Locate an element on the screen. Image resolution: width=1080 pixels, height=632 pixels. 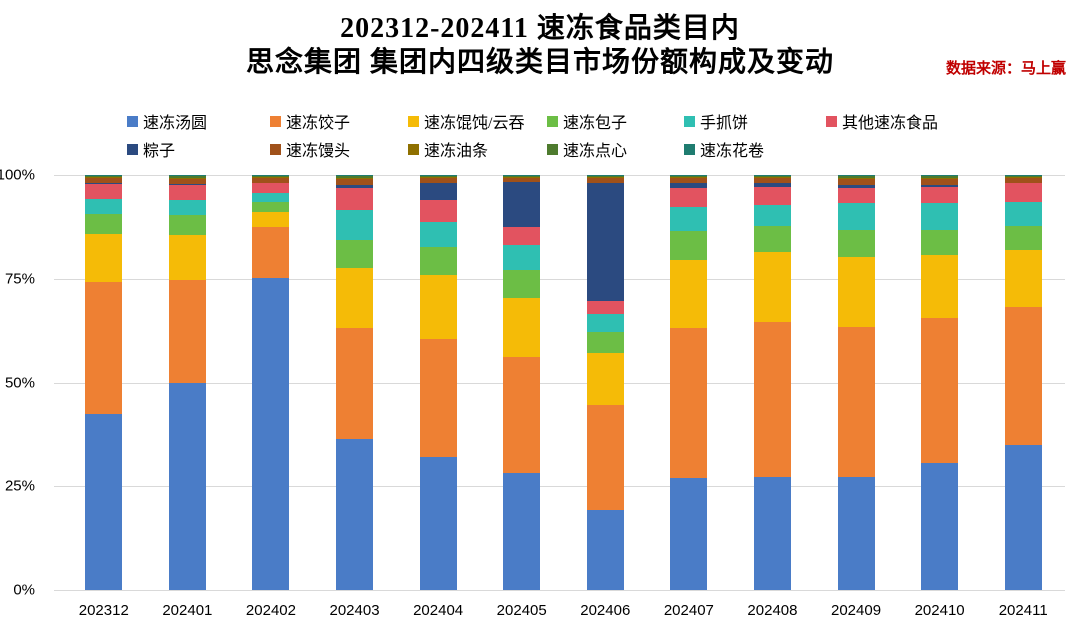
legend-label: 速冻点心 is located at coordinates (595, 151).